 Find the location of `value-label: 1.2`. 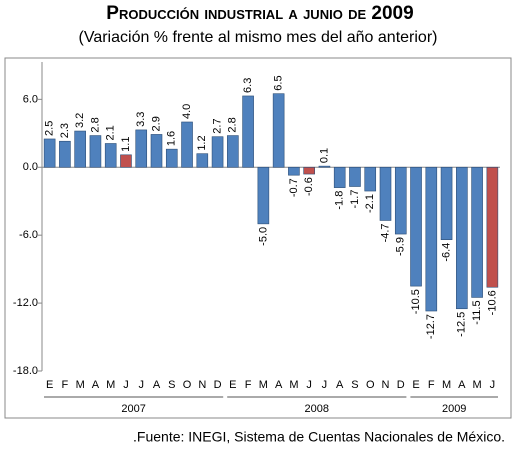

value-label: 1.2 is located at coordinates (202, 142).